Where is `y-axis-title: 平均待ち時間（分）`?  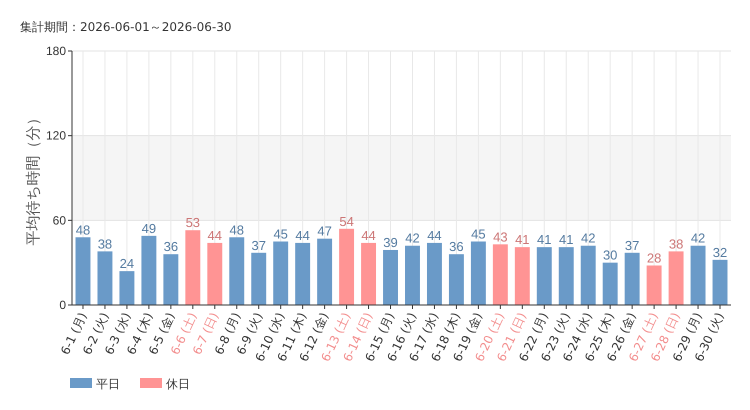
y-axis-title: 平均待ち時間（分） is located at coordinates (33, 178).